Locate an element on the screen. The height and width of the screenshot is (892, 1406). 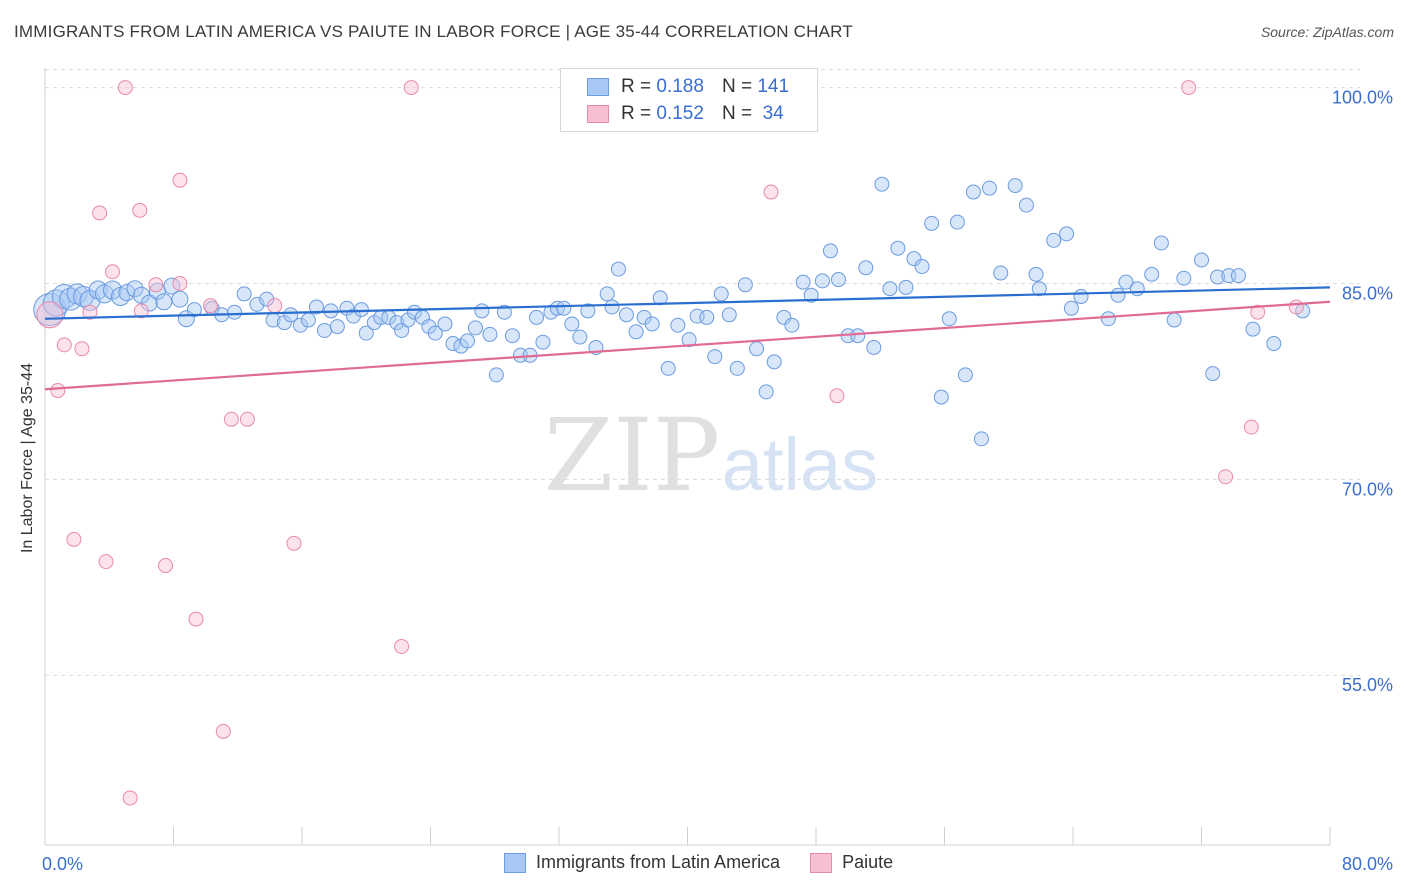
legend-r-label: R = is located at coordinates (636, 86).